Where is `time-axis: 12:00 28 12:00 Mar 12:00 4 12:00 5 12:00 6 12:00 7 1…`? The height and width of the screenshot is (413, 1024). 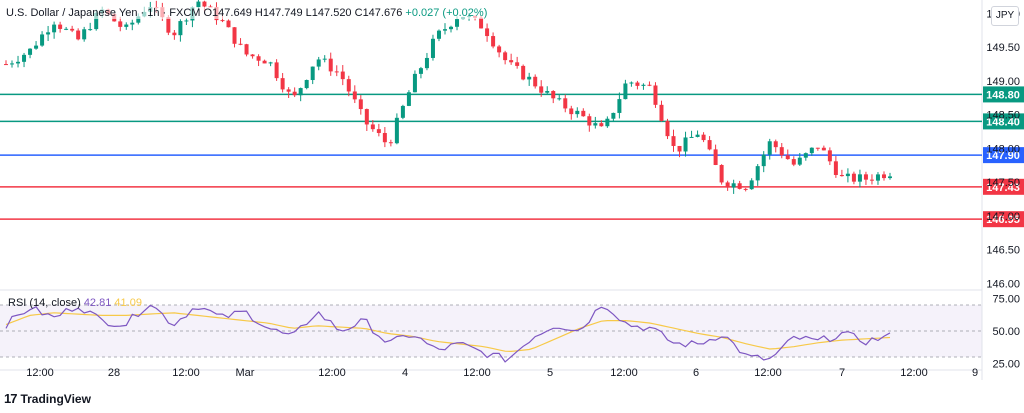 time-axis: 12:00 28 12:00 Mar 12:00 4 12:00 5 12:00 6 12:00 7 1… is located at coordinates (502, 373).